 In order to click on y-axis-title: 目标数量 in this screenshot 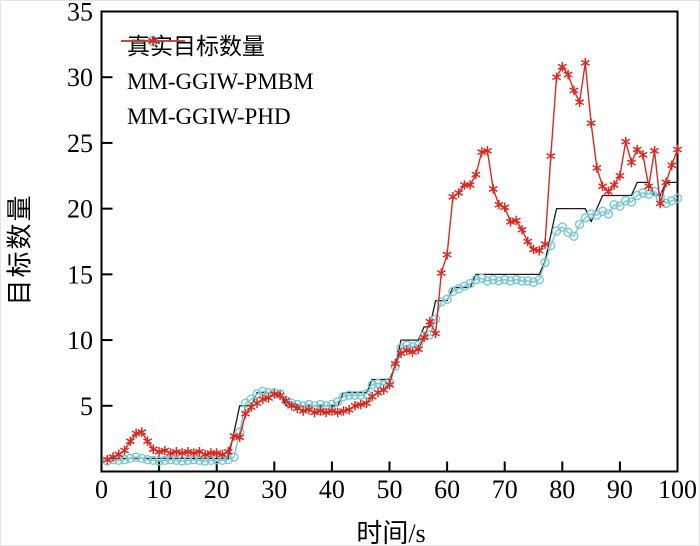, I will do `click(20, 249)`.